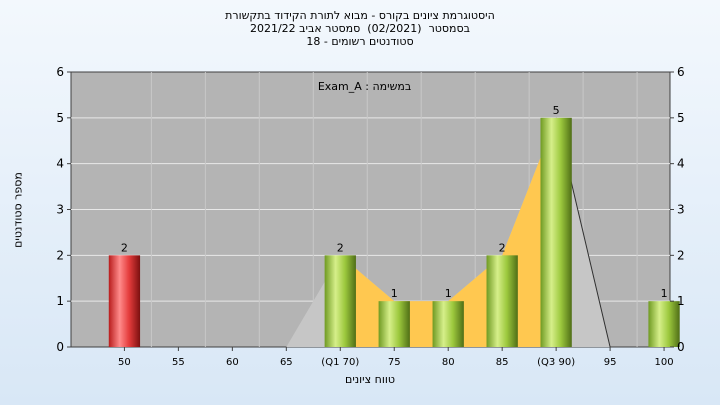 This screenshot has height=405, width=720. Describe the element at coordinates (340, 362) in the screenshot. I see `x-tick-label-4: (Q1 70)` at that location.